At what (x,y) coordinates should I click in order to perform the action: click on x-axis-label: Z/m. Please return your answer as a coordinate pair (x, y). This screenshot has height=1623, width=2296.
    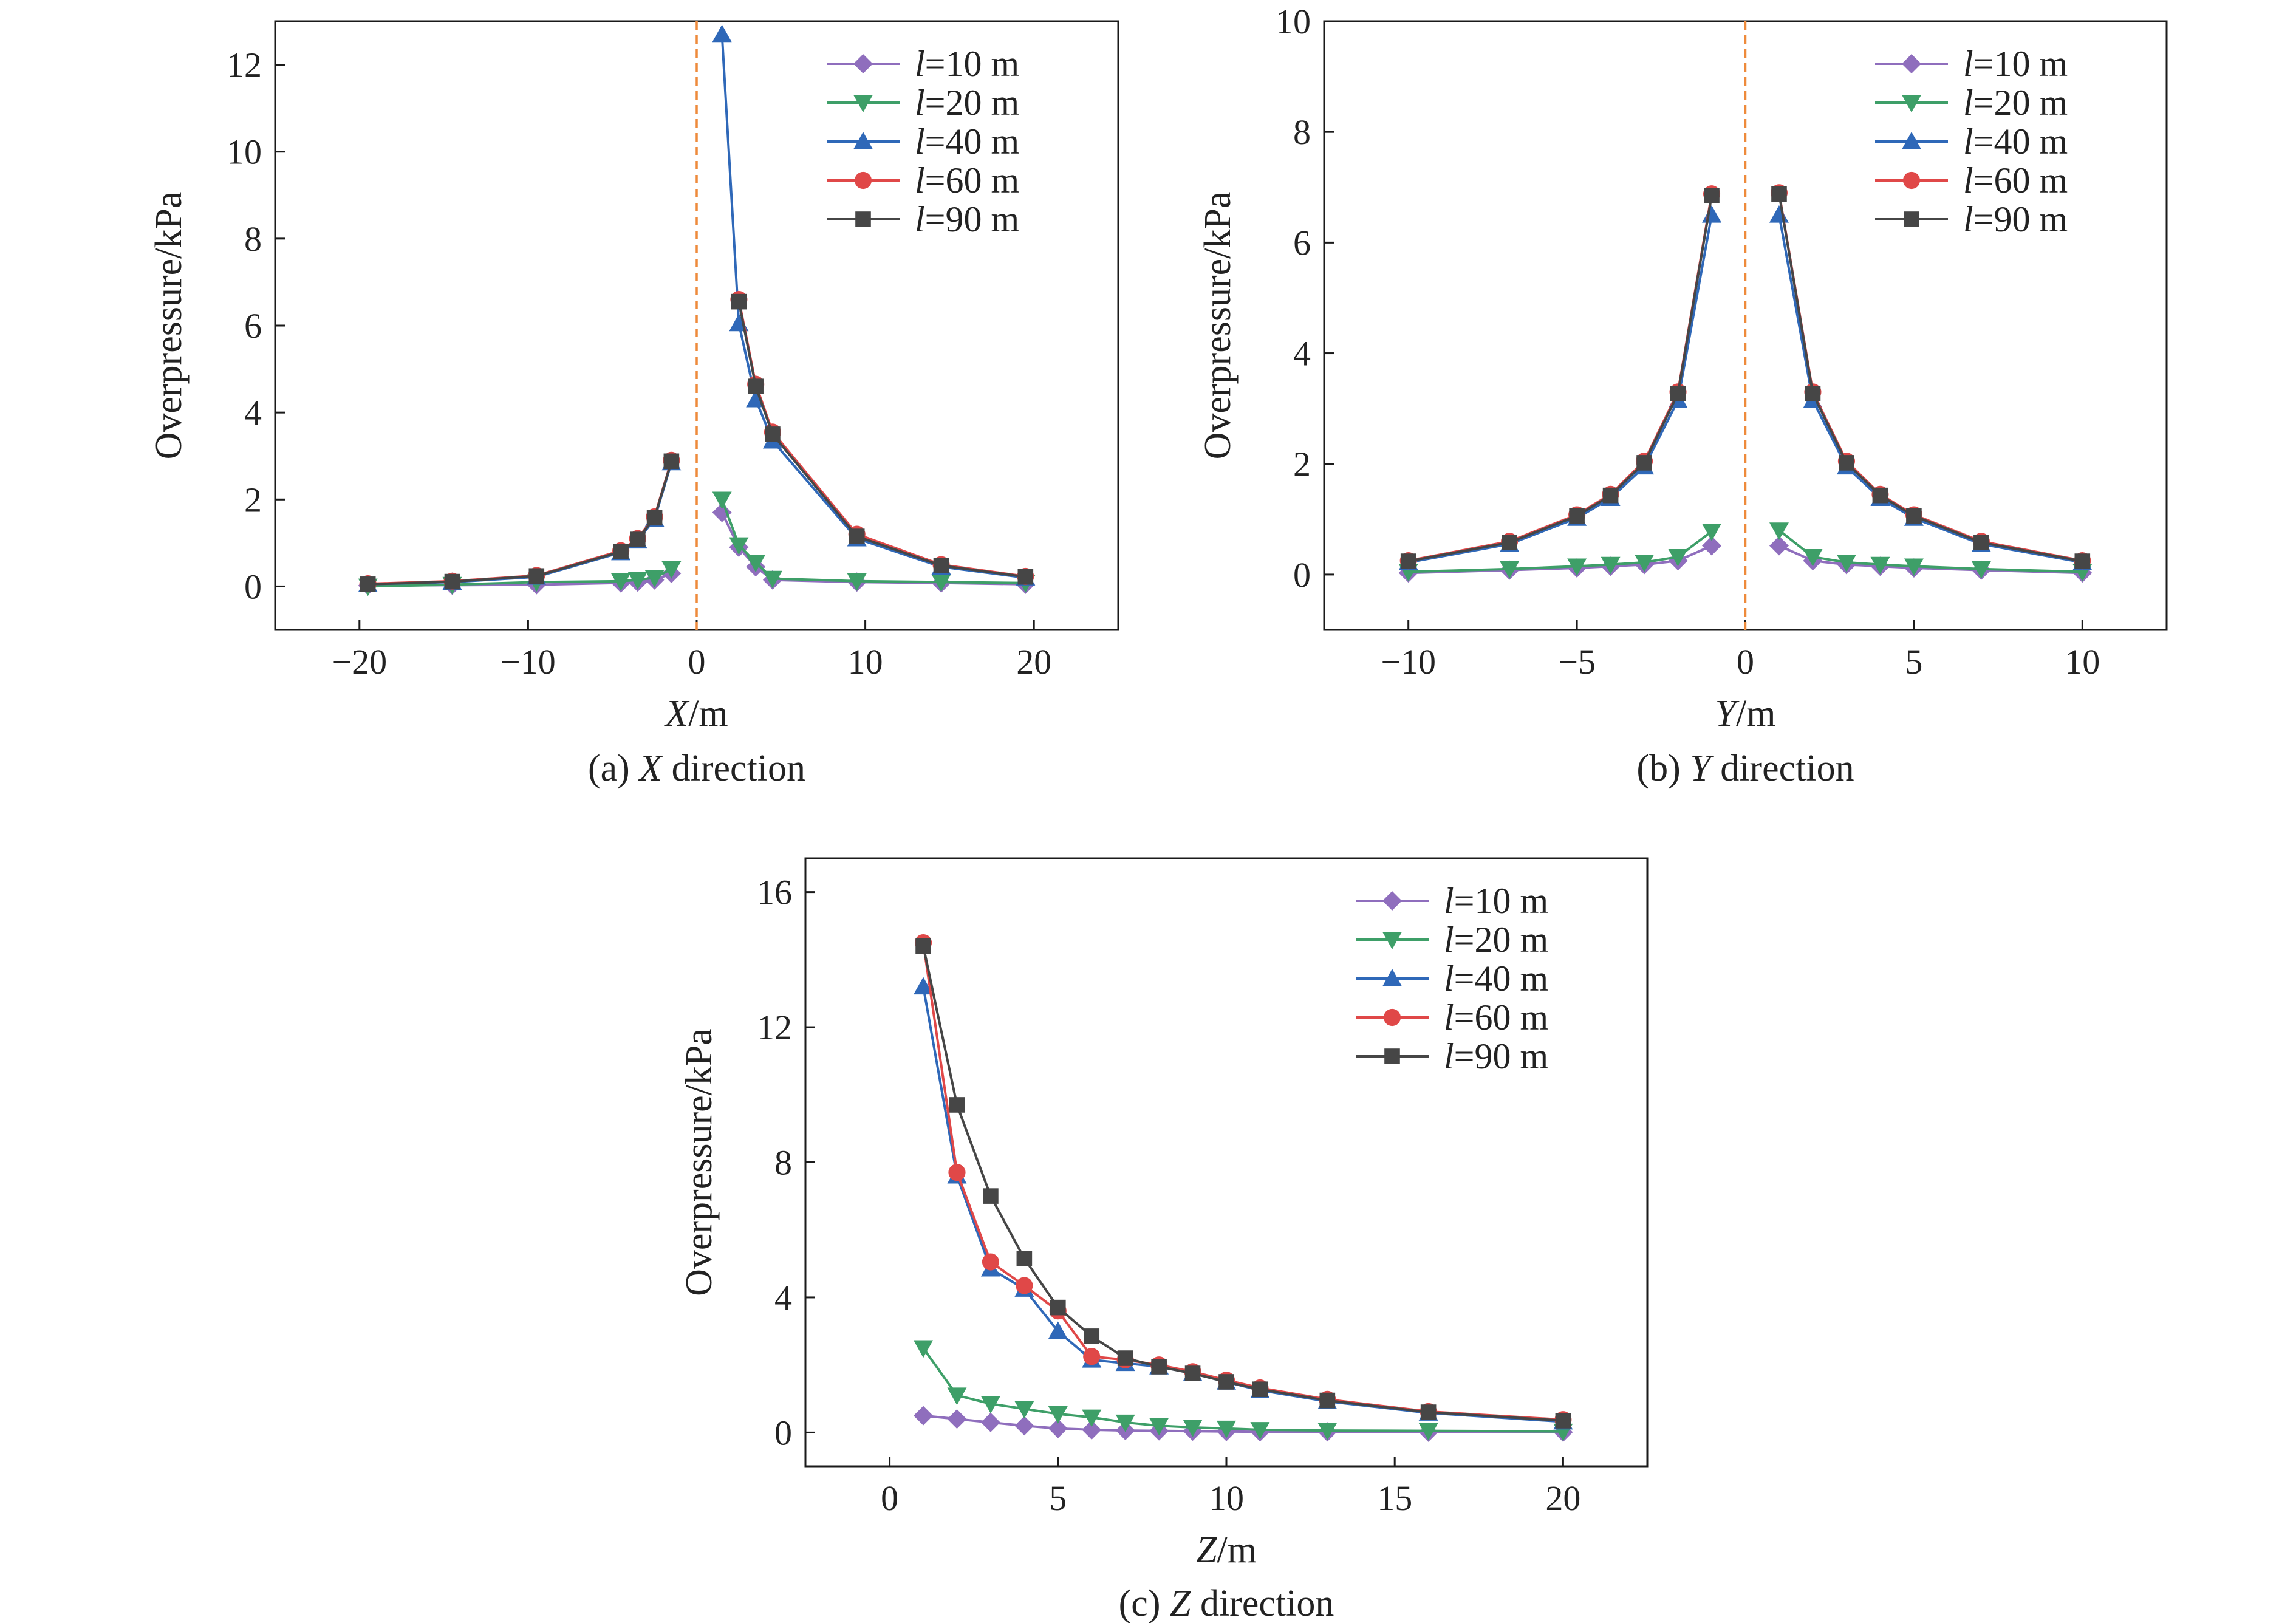
    Looking at the image, I should click on (1226, 1550).